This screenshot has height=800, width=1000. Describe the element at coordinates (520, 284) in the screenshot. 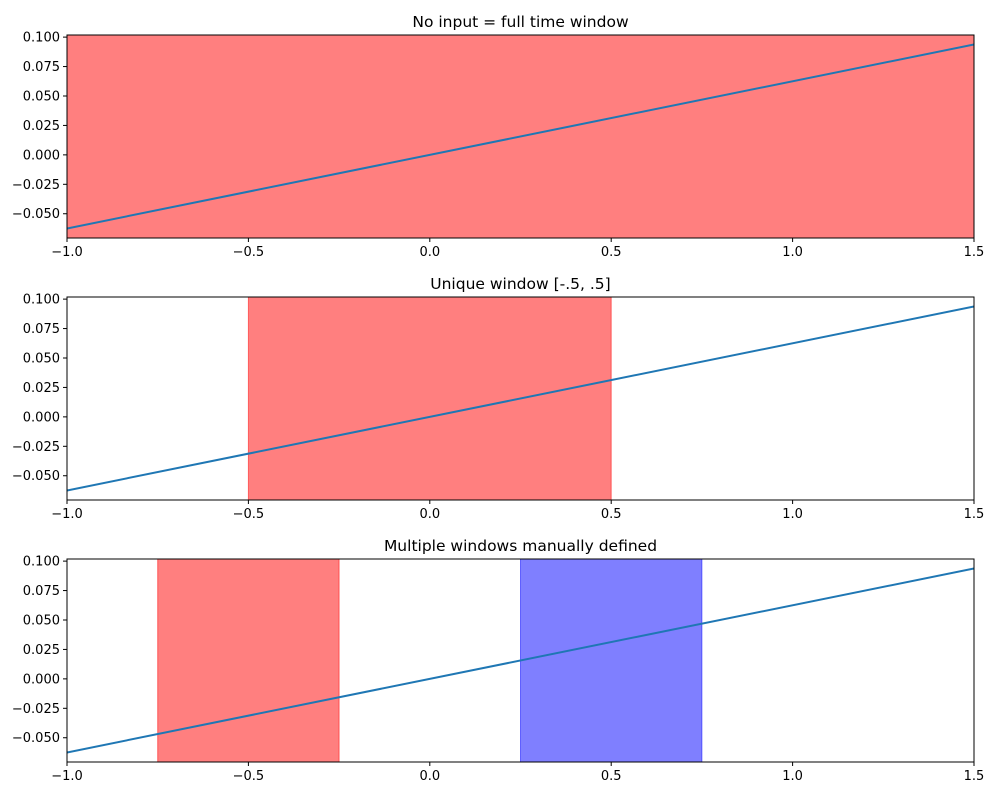

I see `subplot-title: Unique window [-.5, .5]` at that location.